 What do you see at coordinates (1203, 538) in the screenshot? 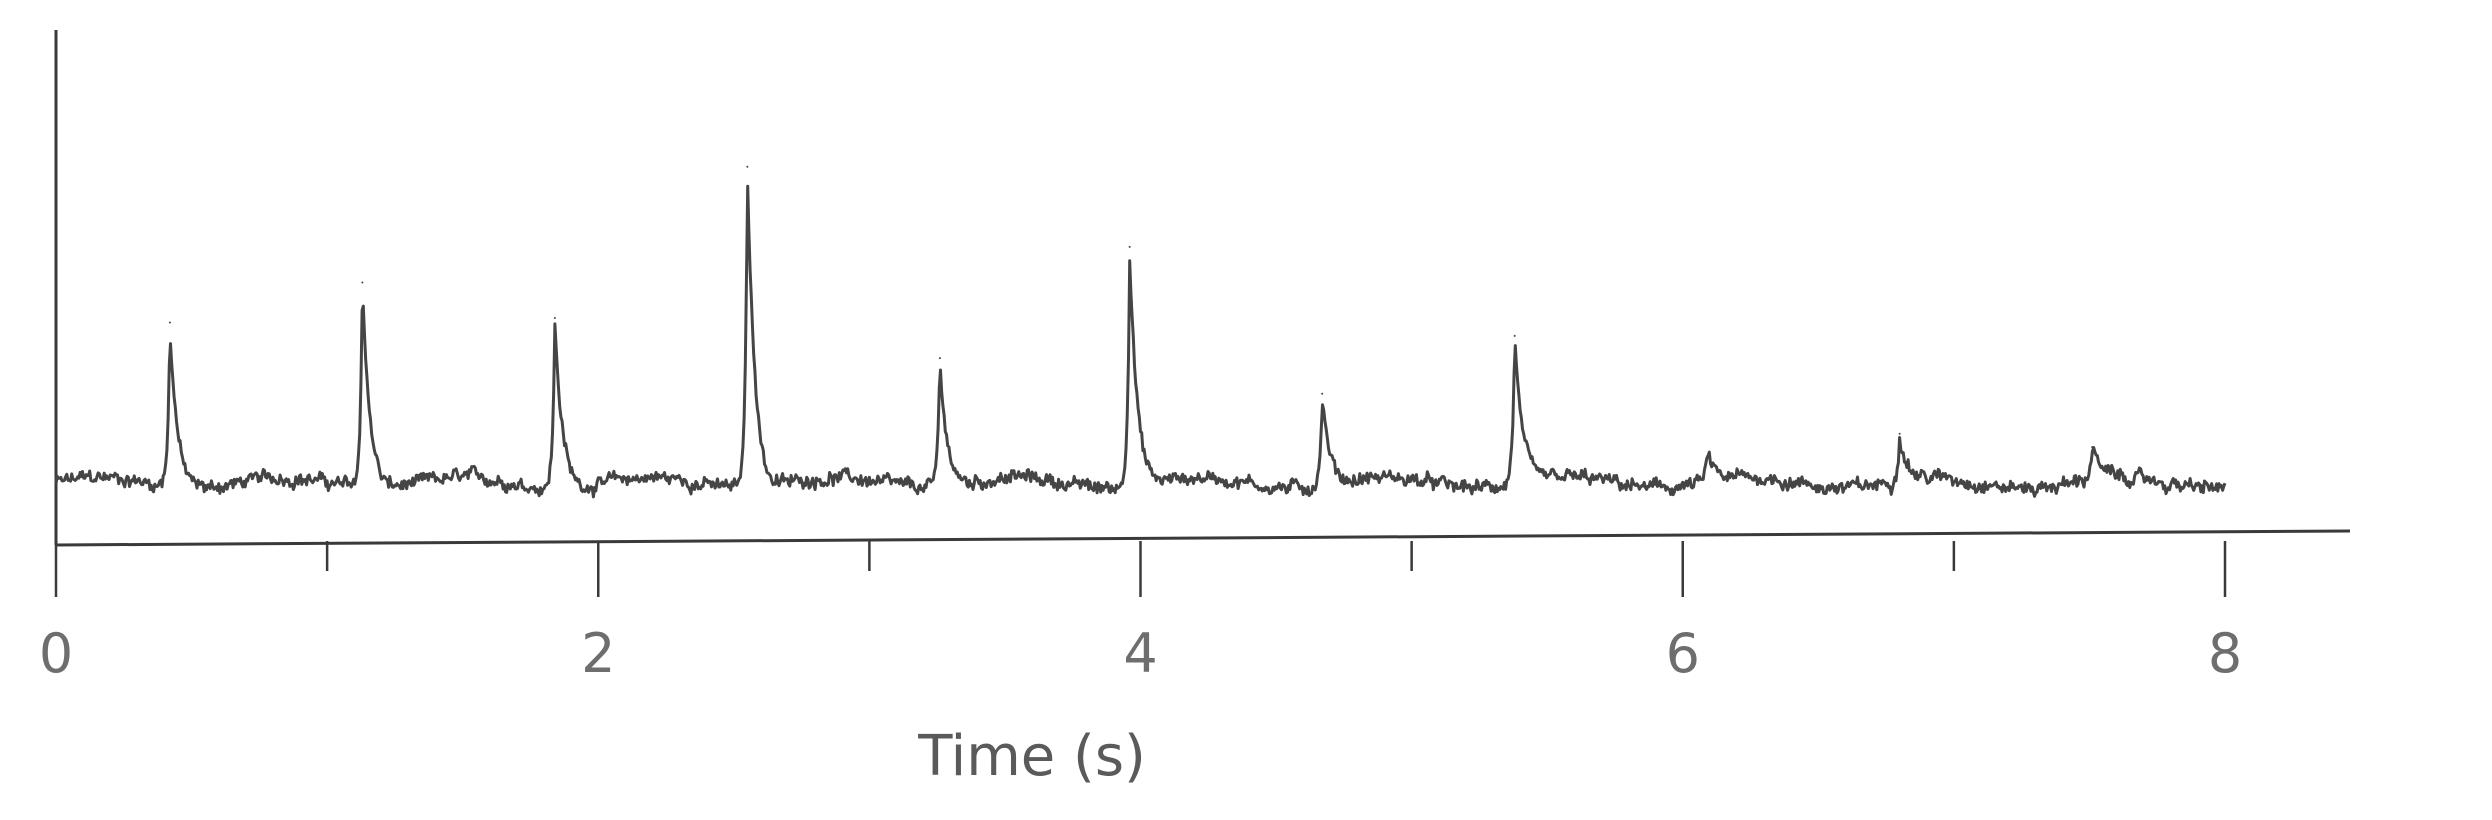
I see `x-axis-line` at bounding box center [1203, 538].